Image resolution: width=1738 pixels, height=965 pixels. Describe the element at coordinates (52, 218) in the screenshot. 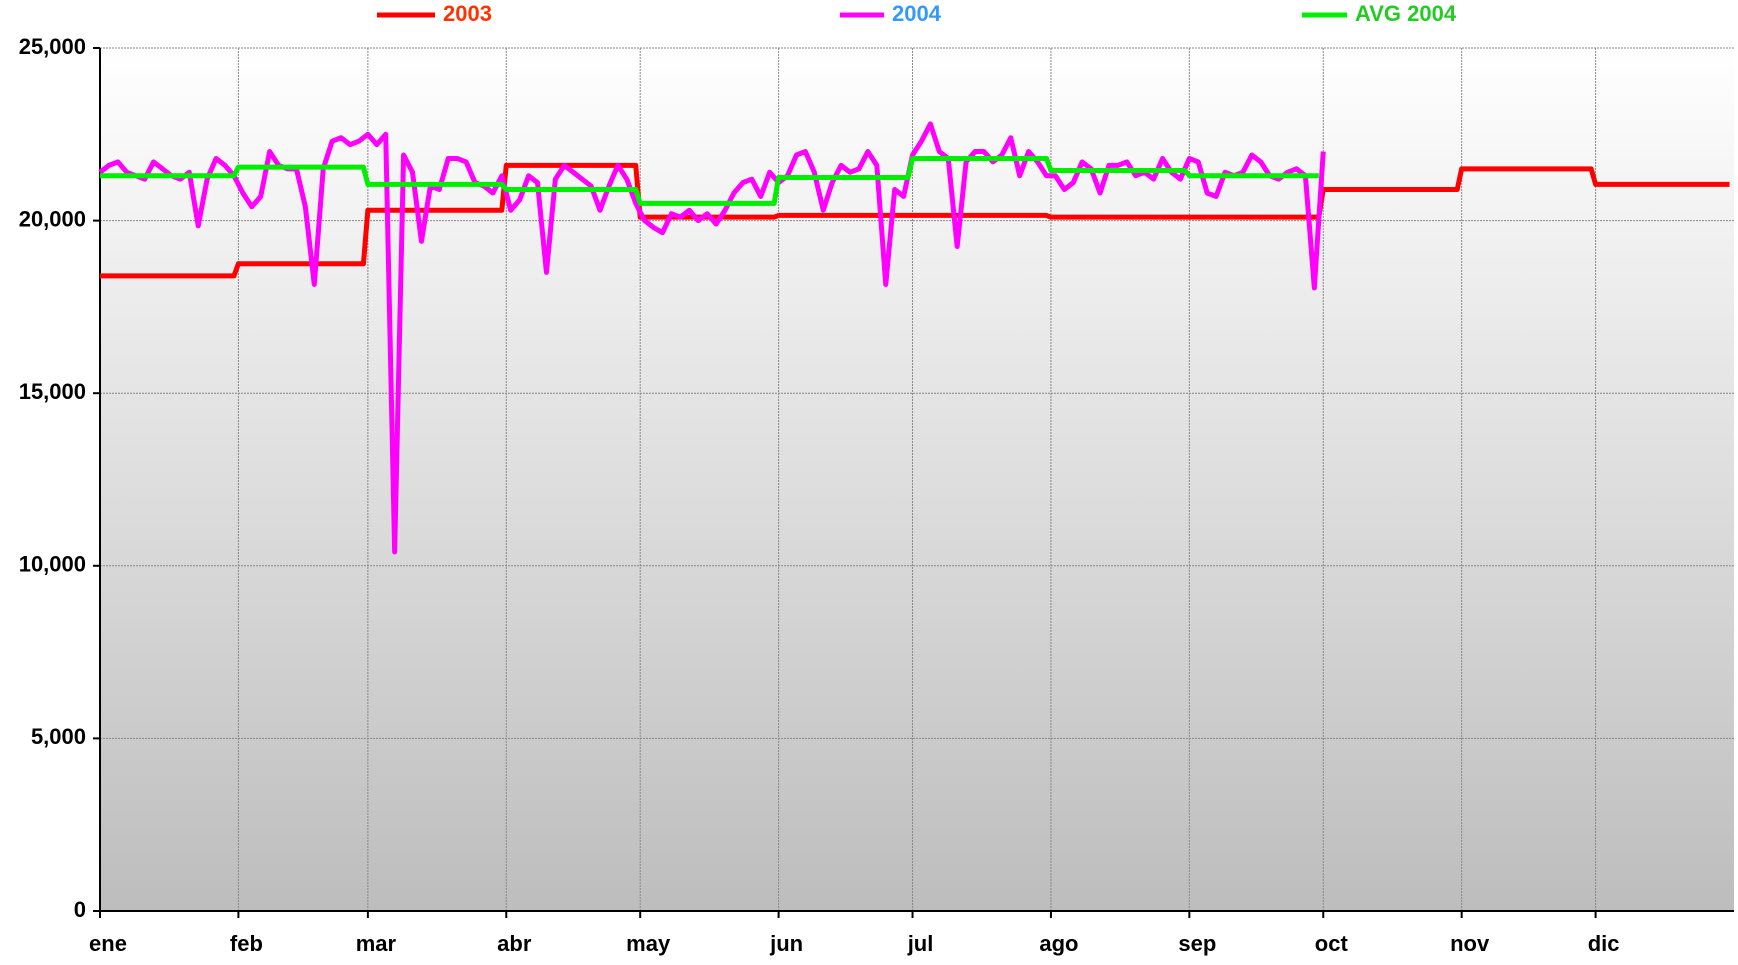

I see `y-tick-label: 20,000` at that location.